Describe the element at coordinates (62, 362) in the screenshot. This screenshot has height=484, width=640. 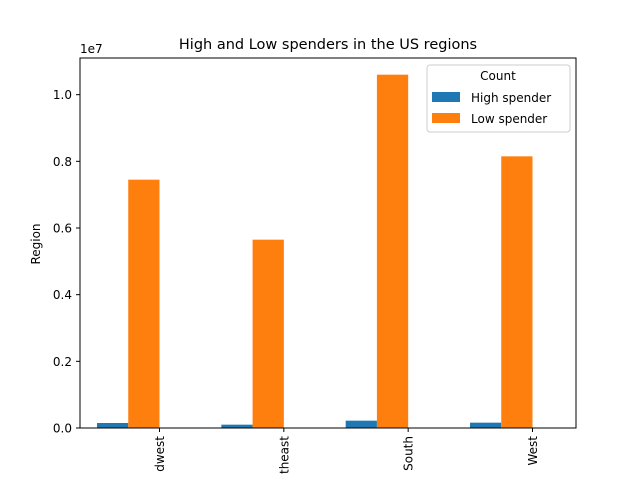
I see `y-tick-label: 0.2` at that location.